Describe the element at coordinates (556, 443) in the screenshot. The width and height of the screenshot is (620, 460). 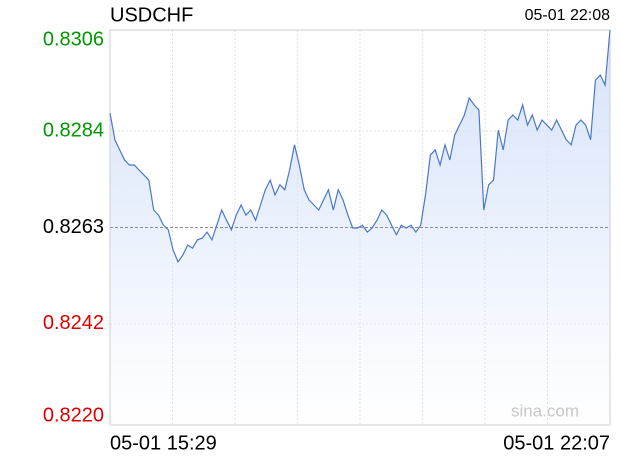
I see `x-tick-label: 05-01 22:07` at that location.